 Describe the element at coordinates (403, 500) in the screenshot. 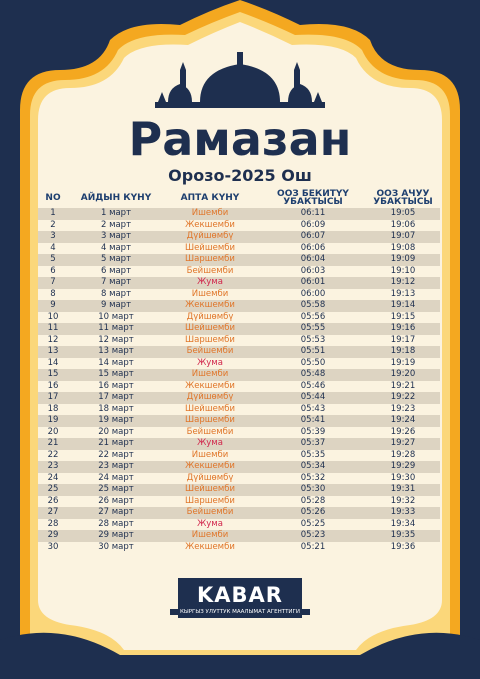

I see `iftar-time: 19:32` at that location.